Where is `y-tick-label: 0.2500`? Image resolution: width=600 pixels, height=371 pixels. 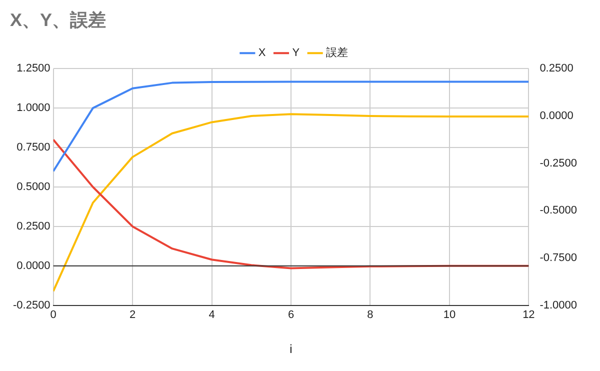
y-tick-label: 0.2500 is located at coordinates (33, 226).